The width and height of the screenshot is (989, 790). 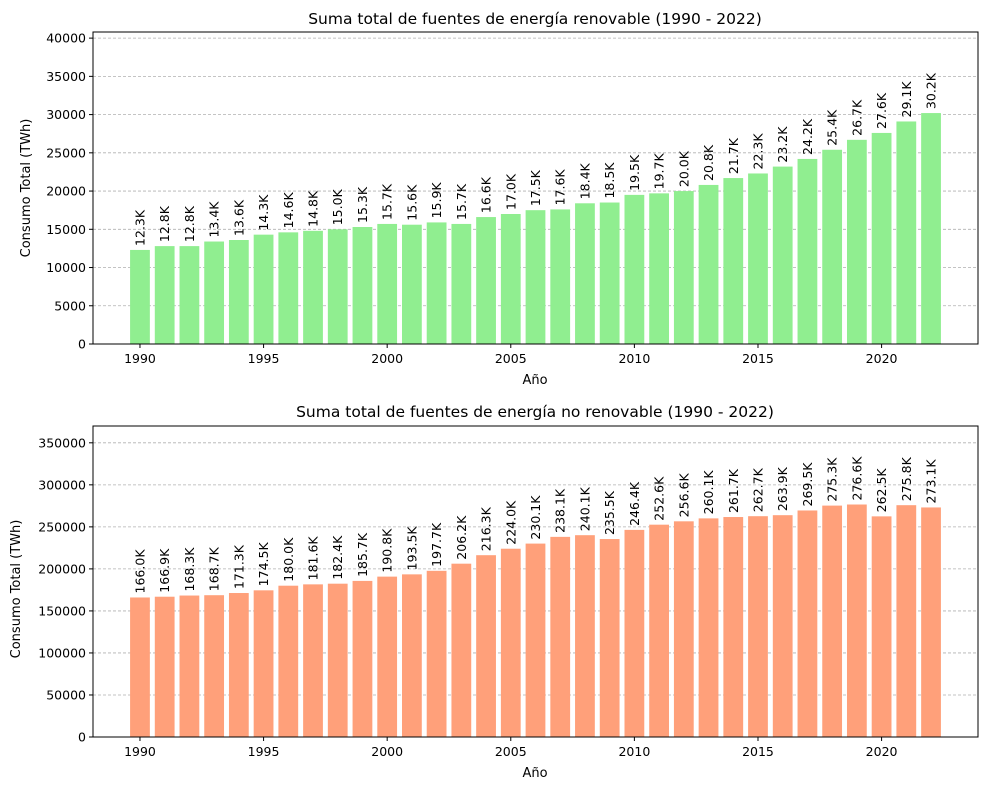 I want to click on x-tick-label: 1990, so click(x=140, y=751).